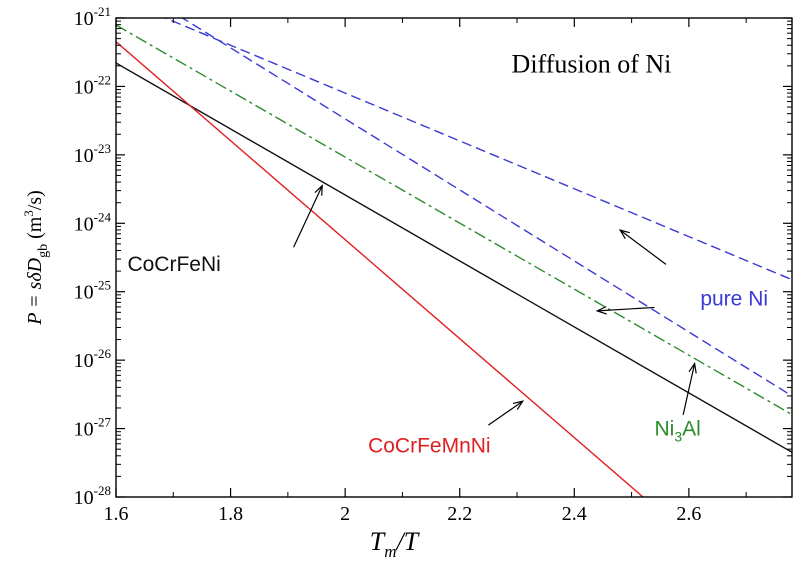 This screenshot has width=794, height=565. What do you see at coordinates (102, 79) in the screenshot?
I see `y-tick-exponent: -22` at bounding box center [102, 79].